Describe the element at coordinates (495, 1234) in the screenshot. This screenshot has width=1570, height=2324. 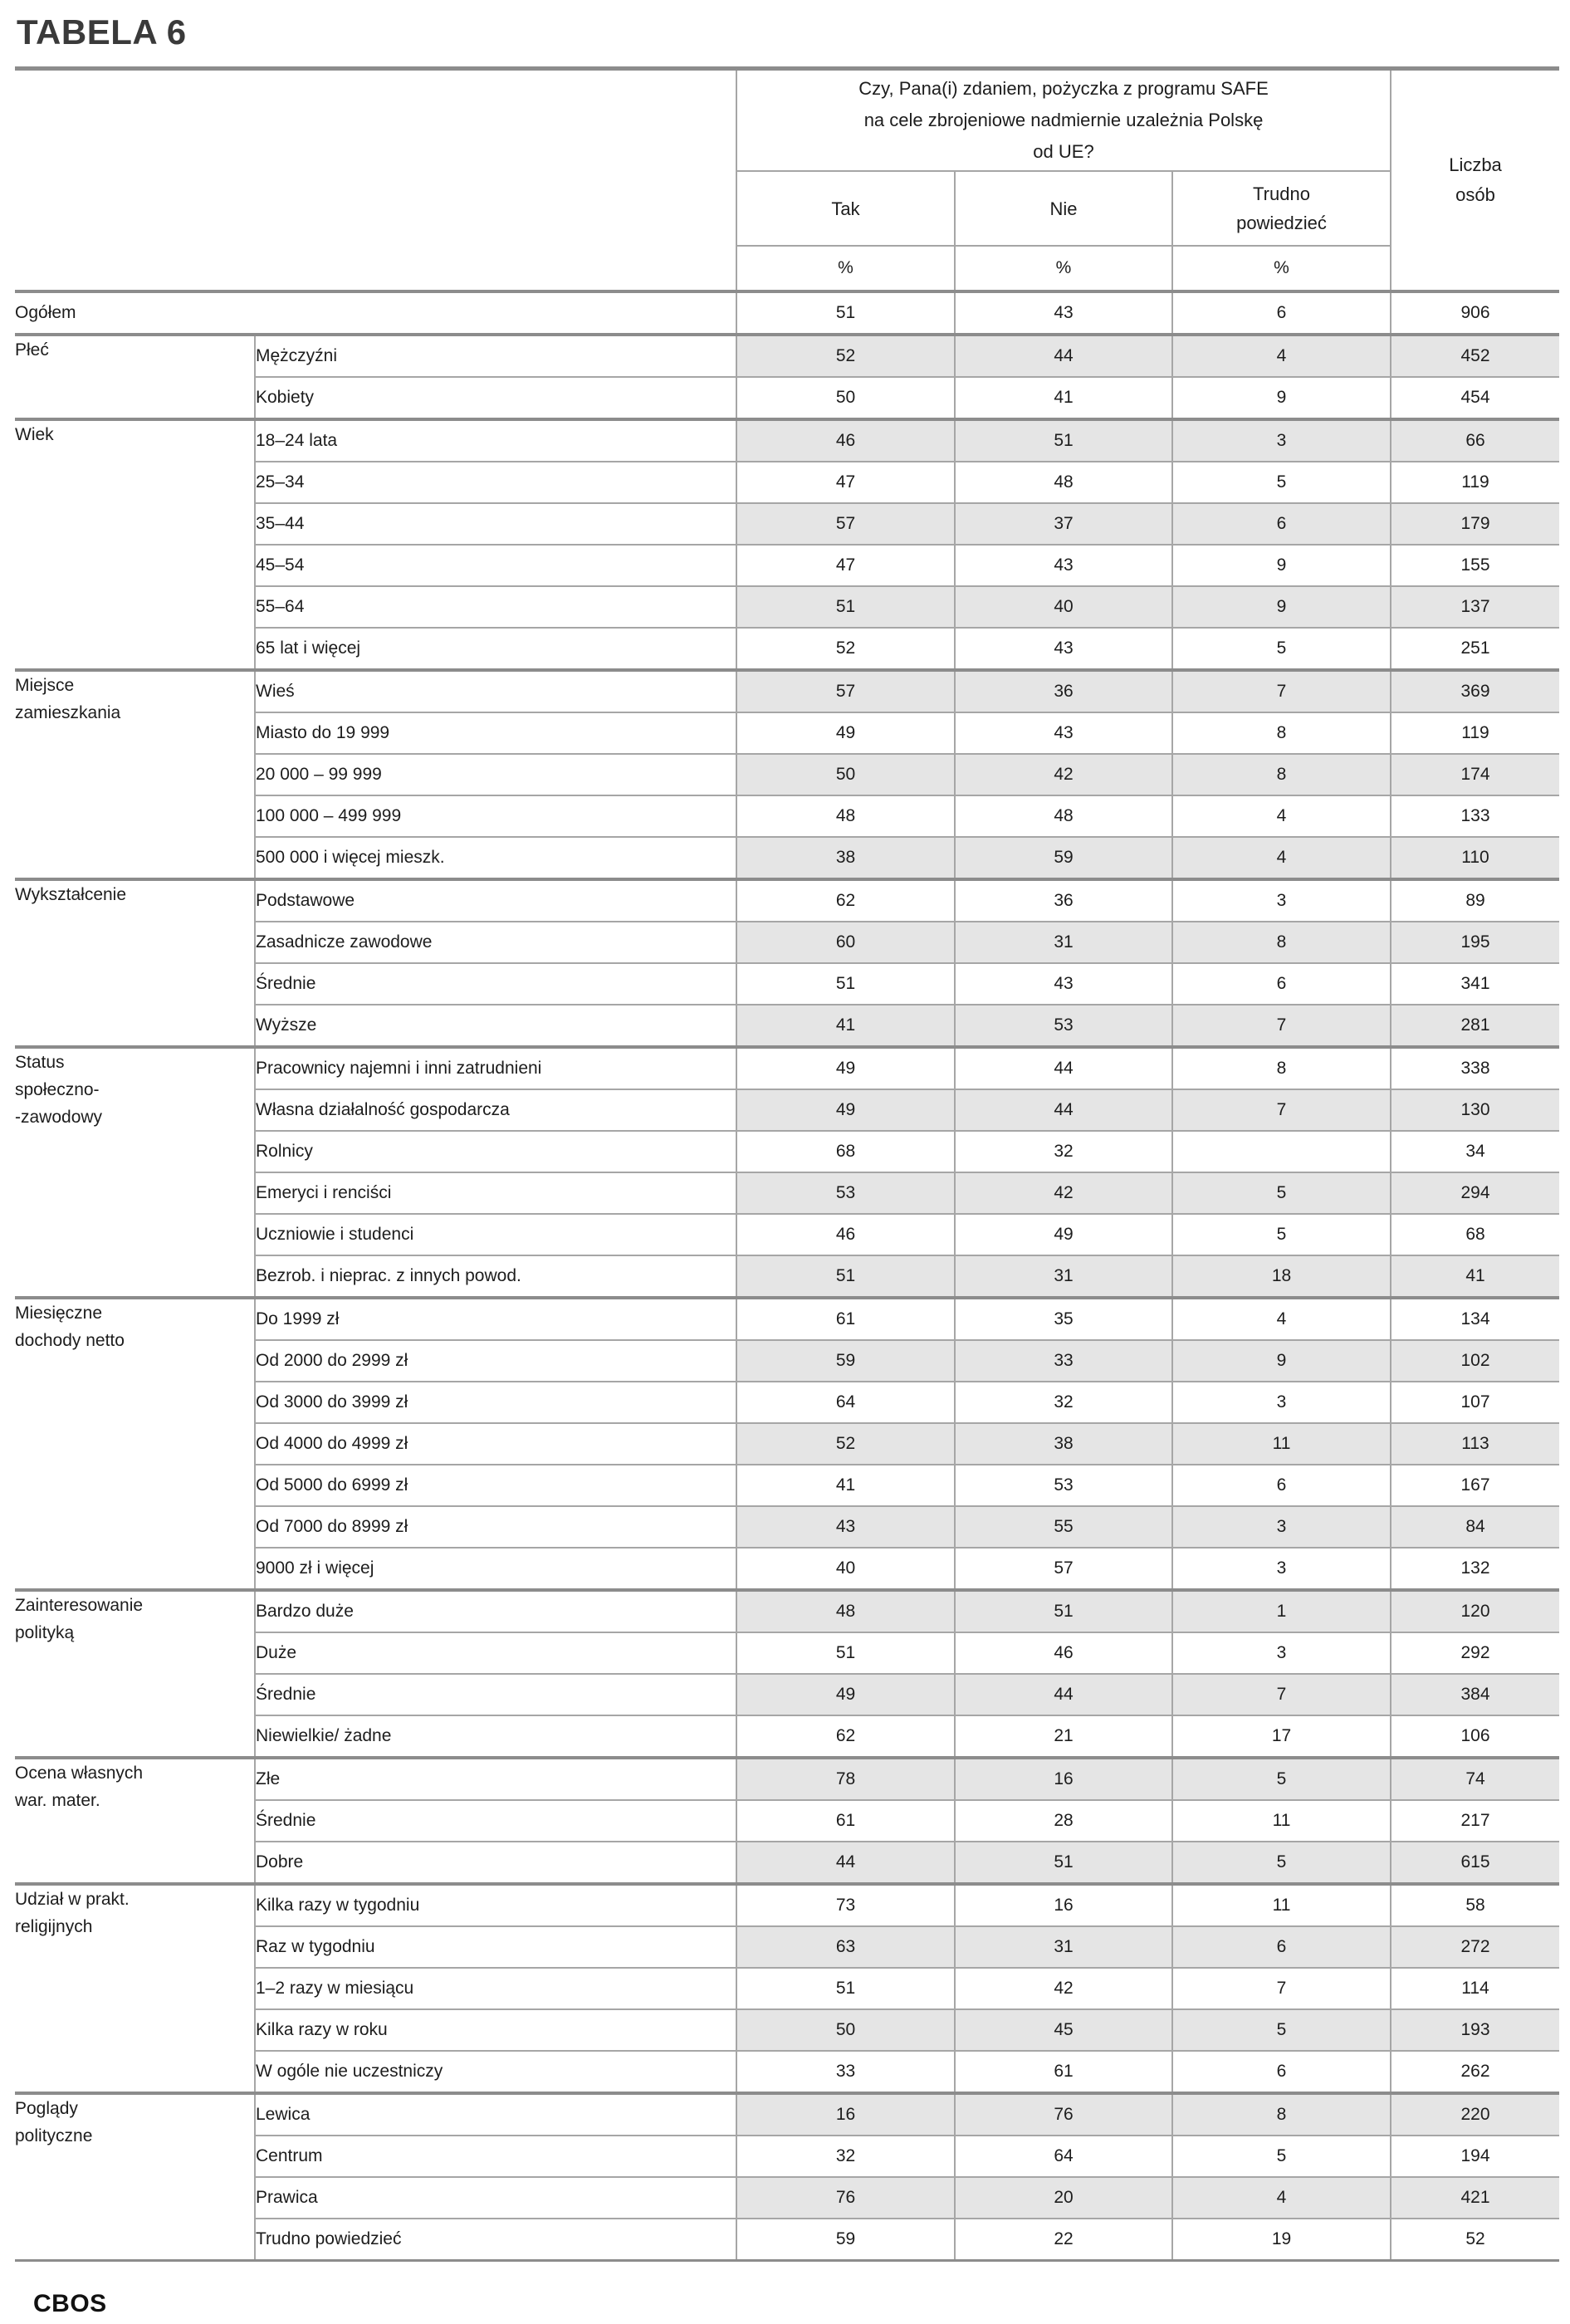
I see `row-label: Uczniowie i studenci` at that location.